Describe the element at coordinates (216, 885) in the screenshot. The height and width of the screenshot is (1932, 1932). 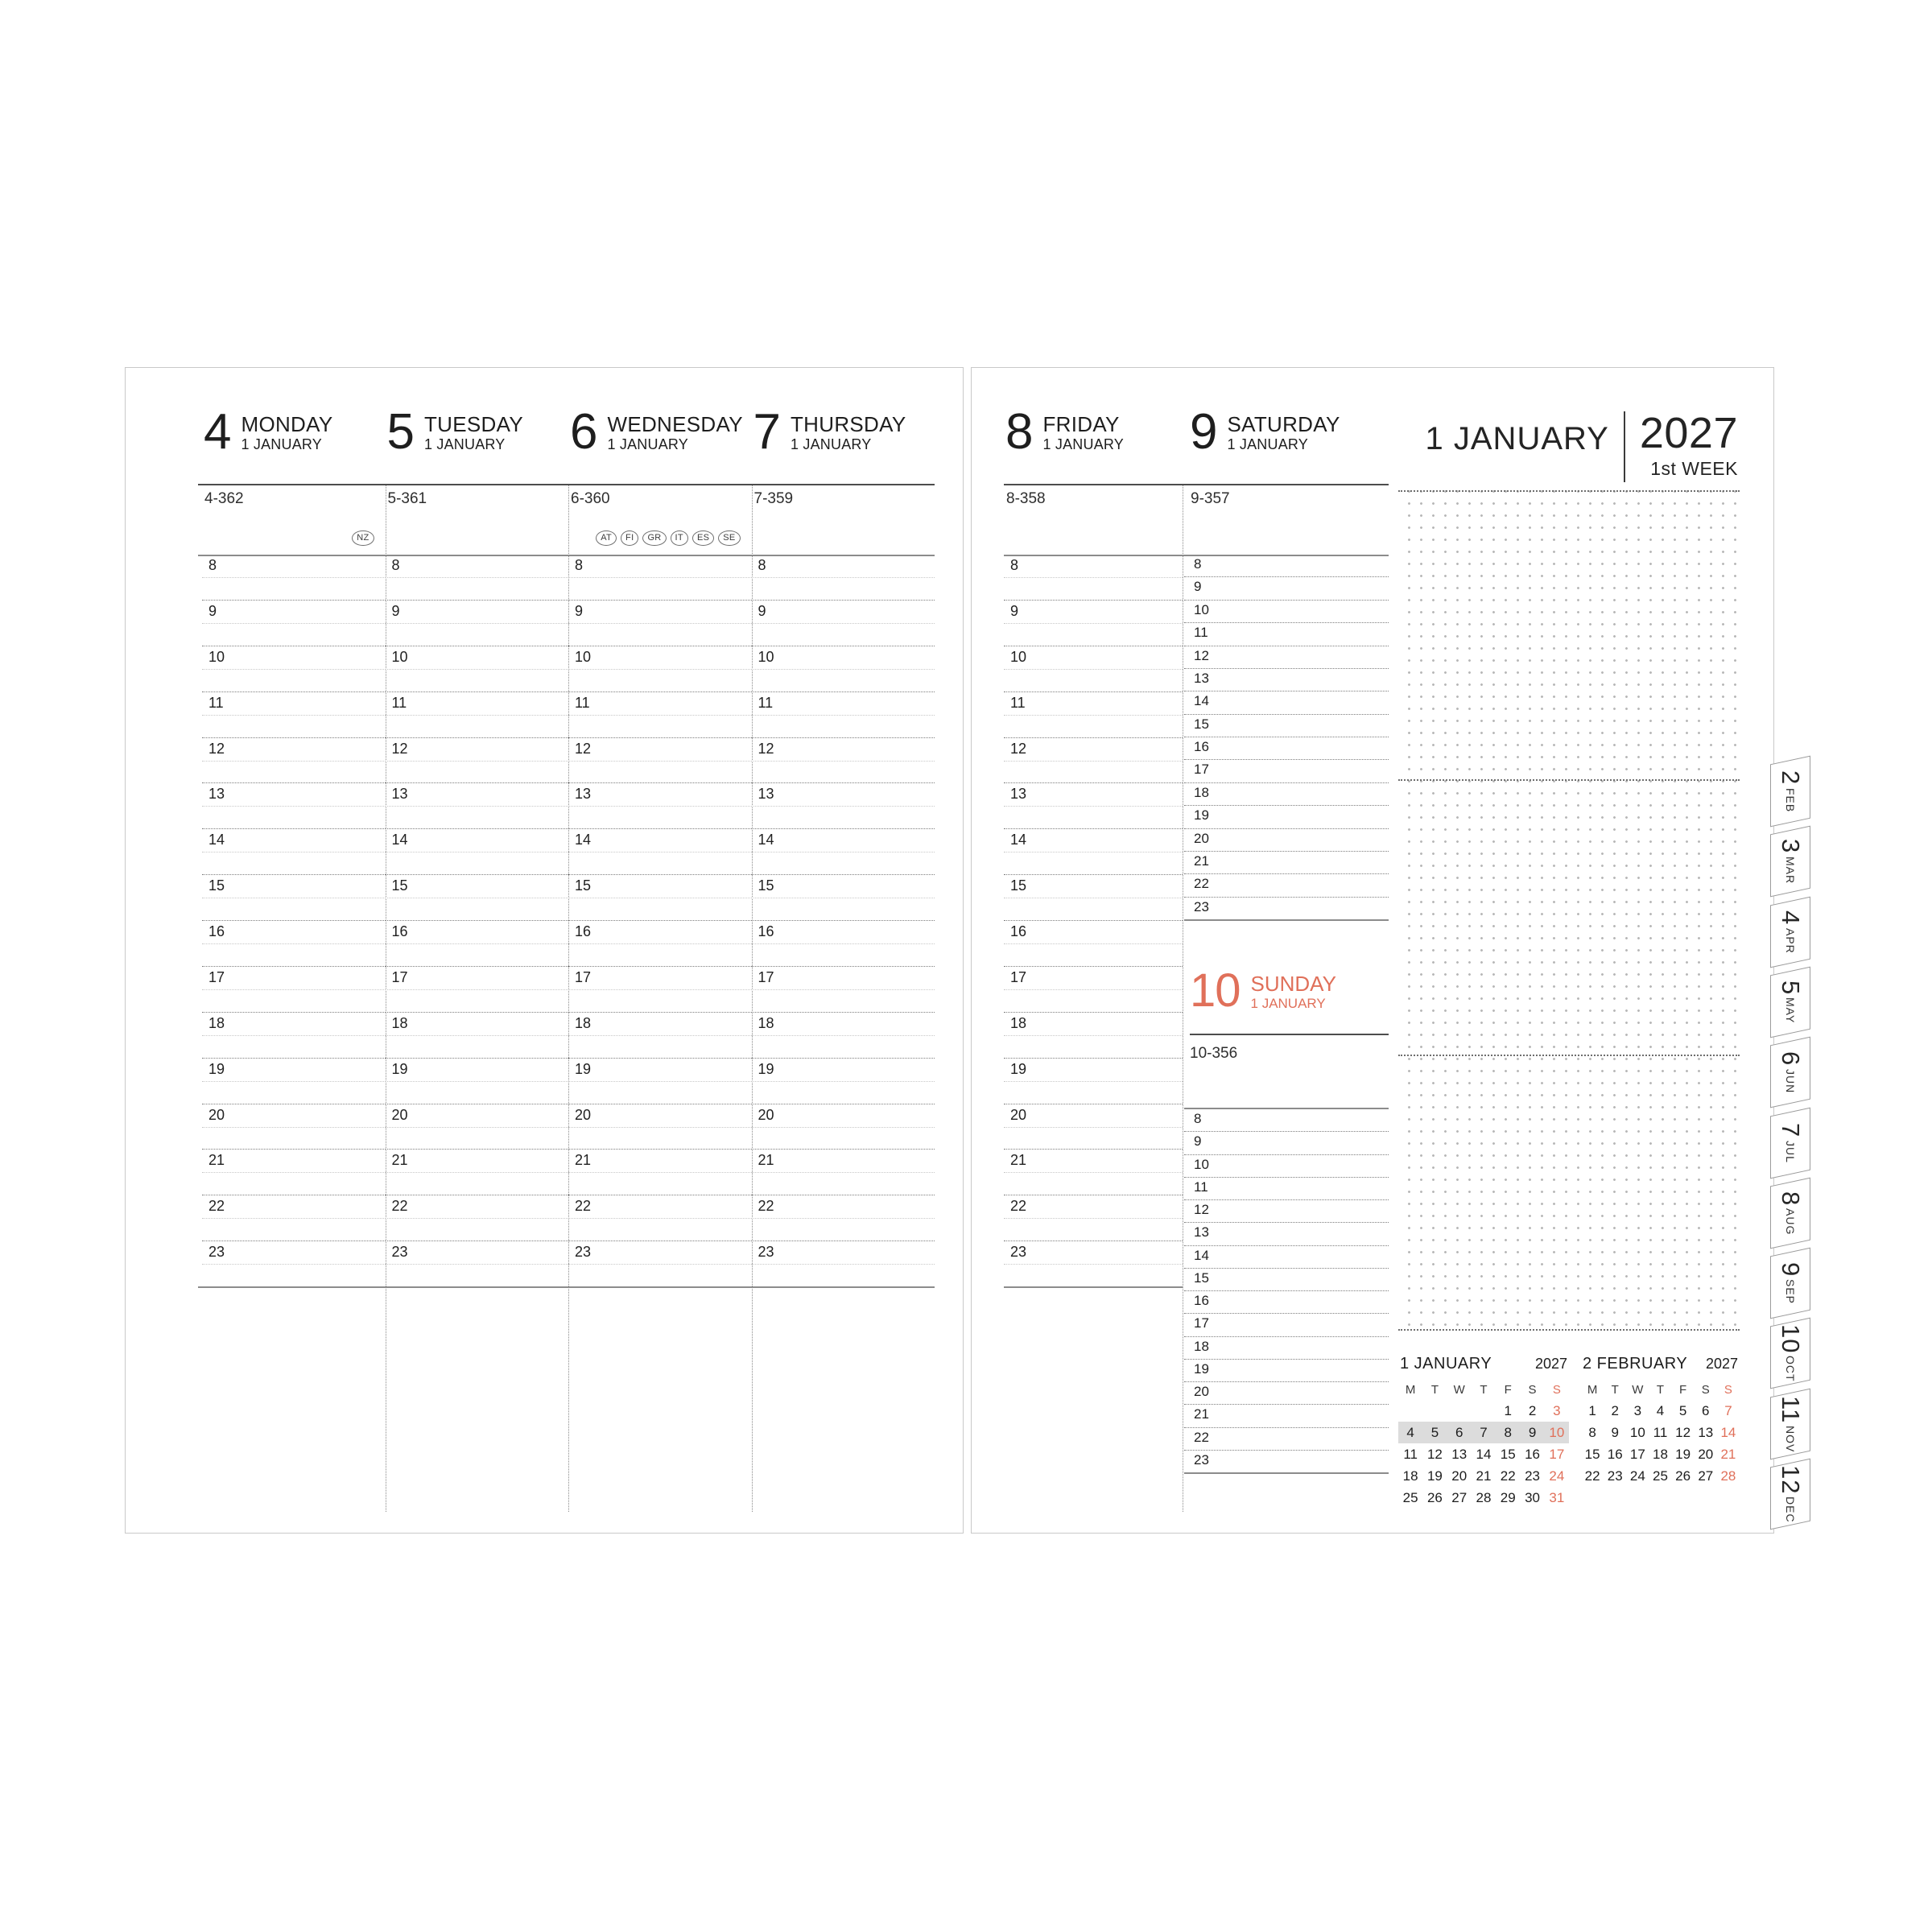
I see `hour-label: 15` at that location.